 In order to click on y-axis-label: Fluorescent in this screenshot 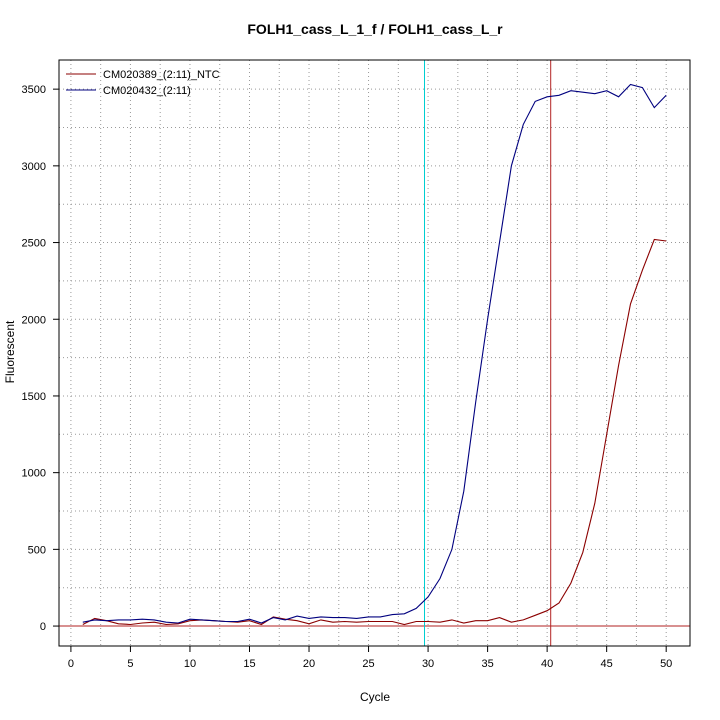, I will do `click(10, 351)`.